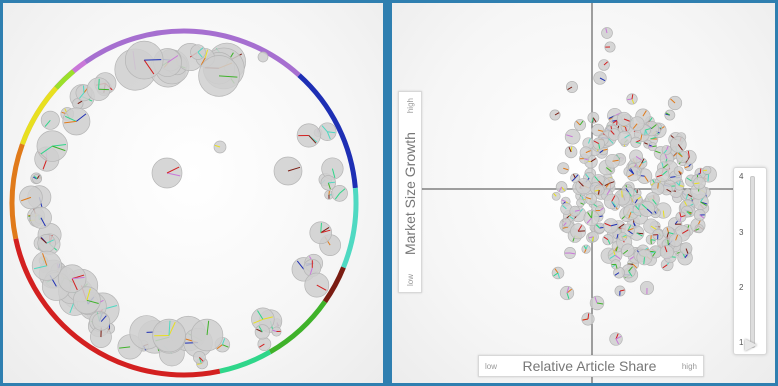 This screenshot has height=386, width=778. Describe the element at coordinates (410, 192) in the screenshot. I see `y-axis-label-box: low Market Size Growth high` at that location.